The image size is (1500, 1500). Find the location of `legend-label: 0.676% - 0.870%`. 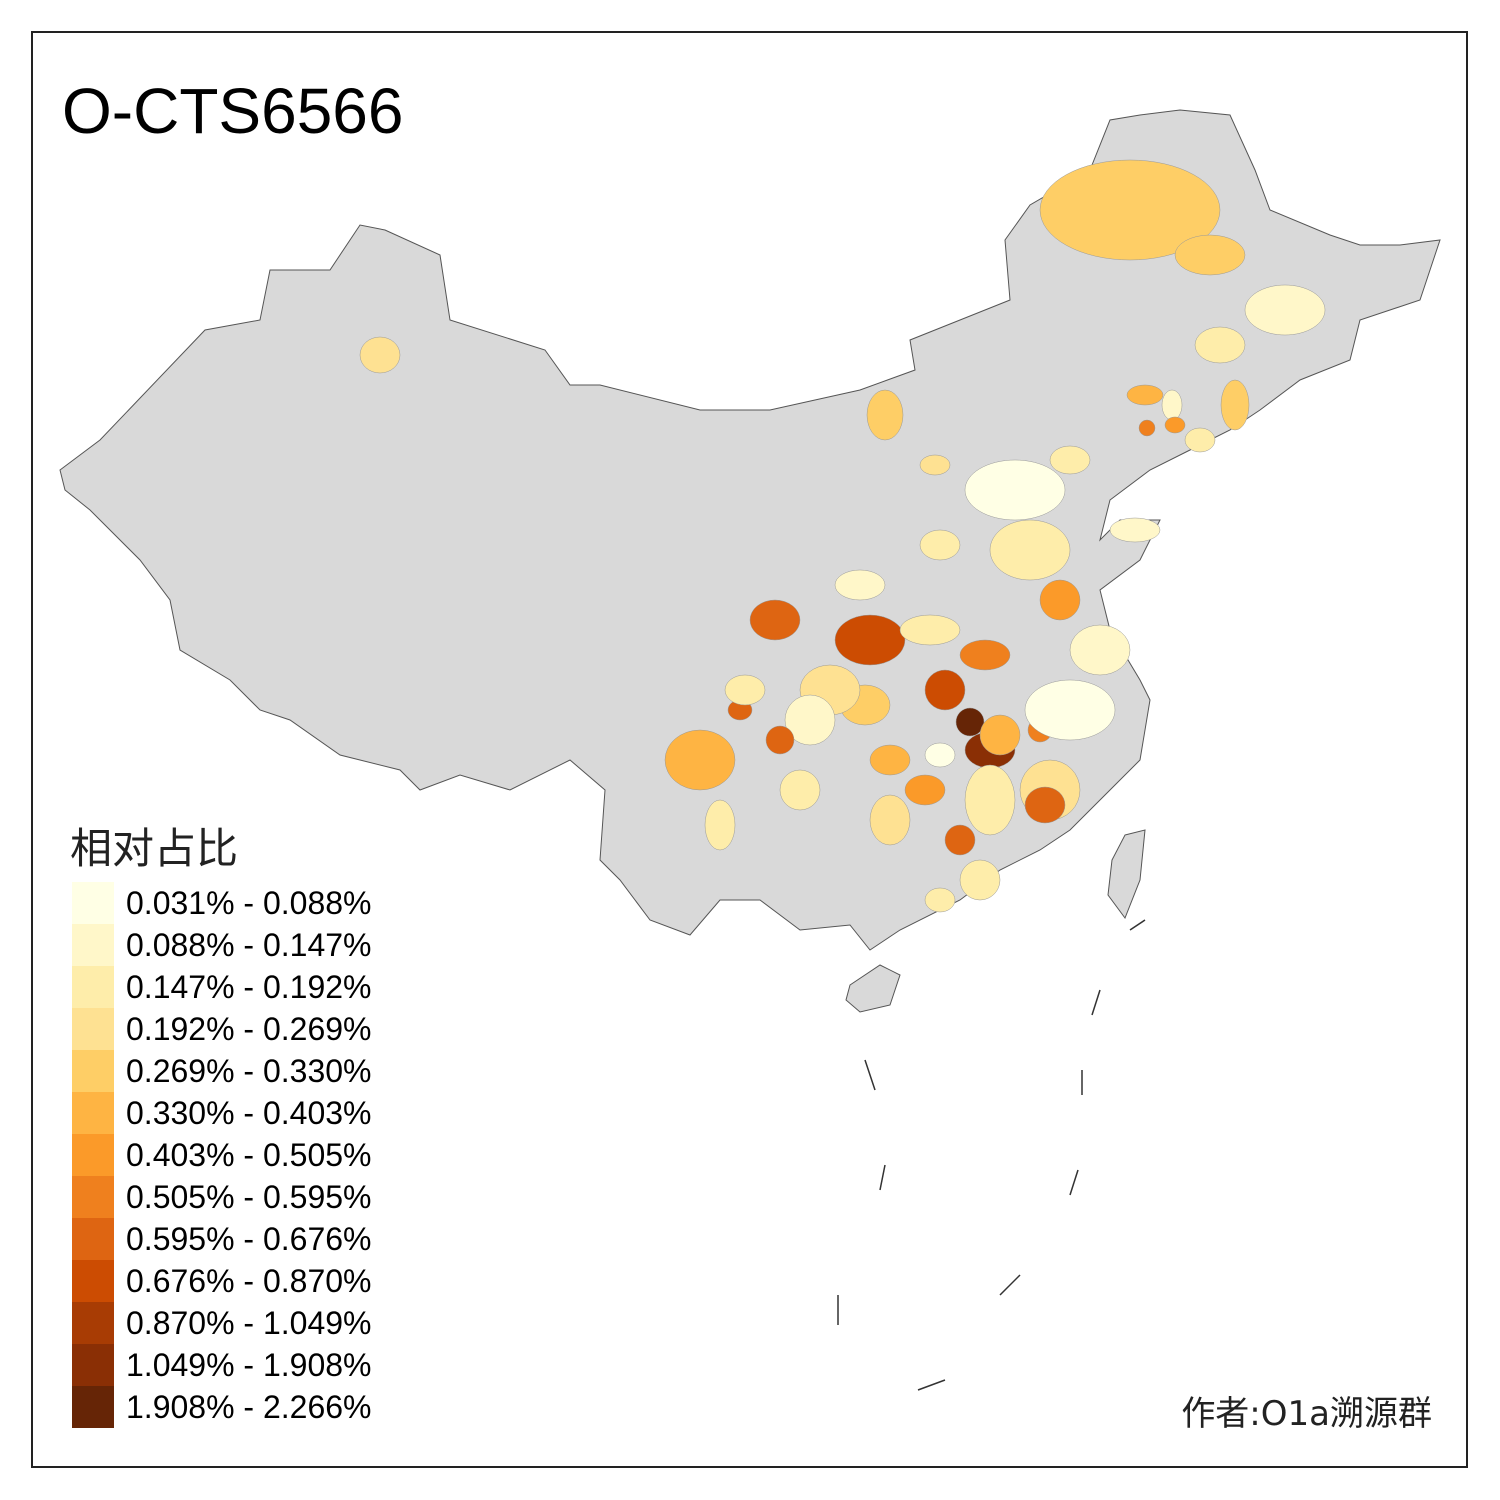

legend-label: 0.676% - 0.870% is located at coordinates (249, 1280).